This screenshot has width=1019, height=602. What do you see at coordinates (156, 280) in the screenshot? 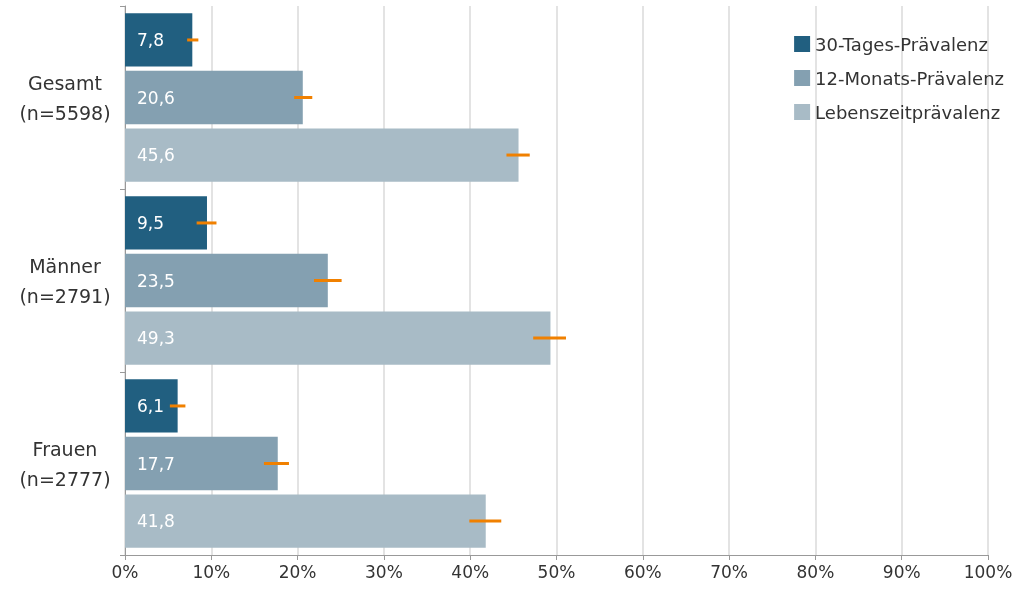
I see `data-label: 23,5` at bounding box center [156, 280].